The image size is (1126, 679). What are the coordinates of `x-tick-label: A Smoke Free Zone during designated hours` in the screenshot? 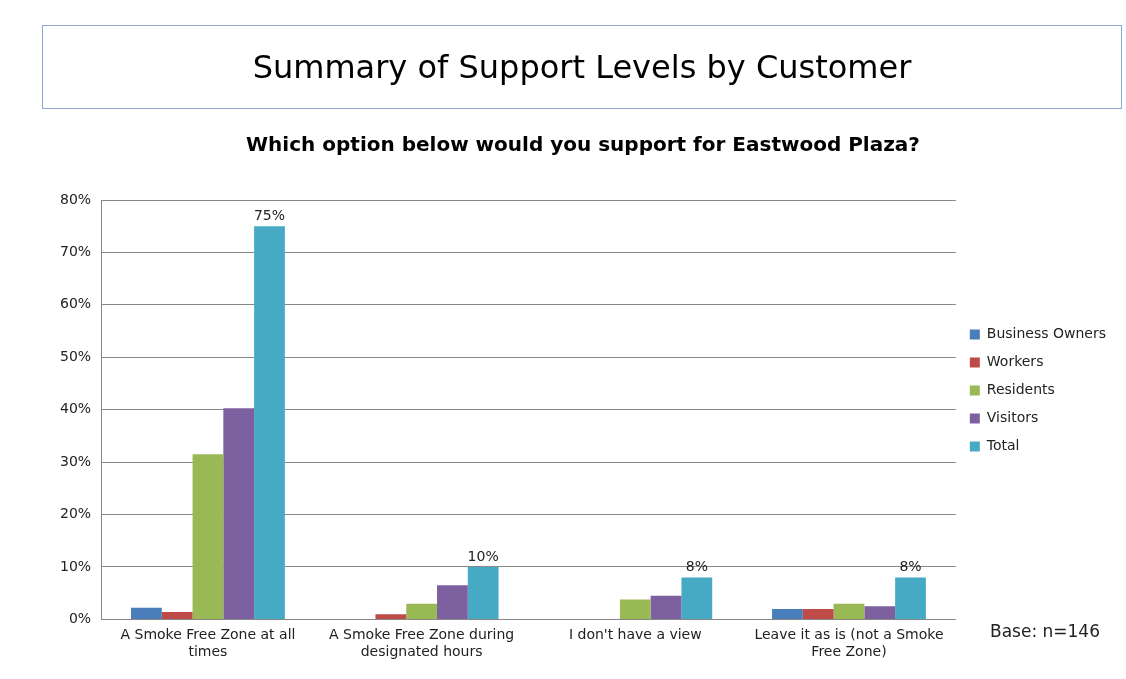 It's located at (422, 643).